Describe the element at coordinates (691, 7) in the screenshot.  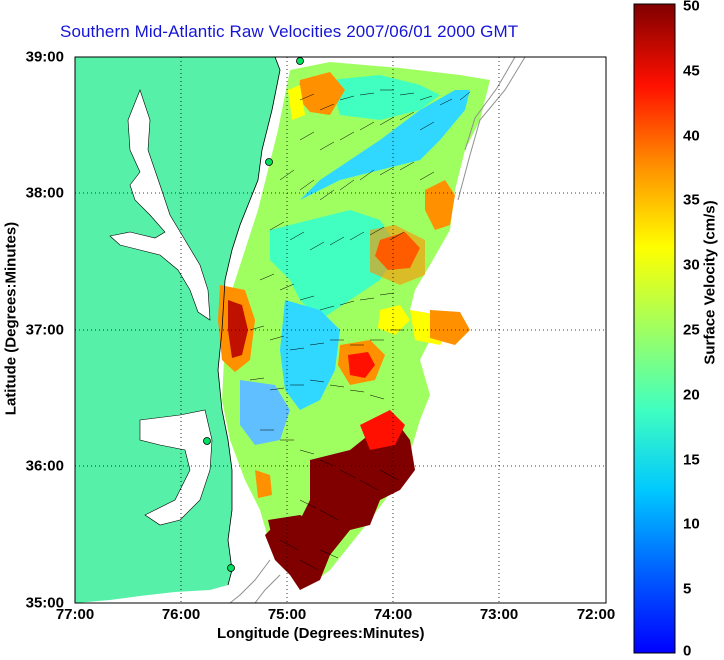
I see `colorbar-tick-label: 50` at that location.